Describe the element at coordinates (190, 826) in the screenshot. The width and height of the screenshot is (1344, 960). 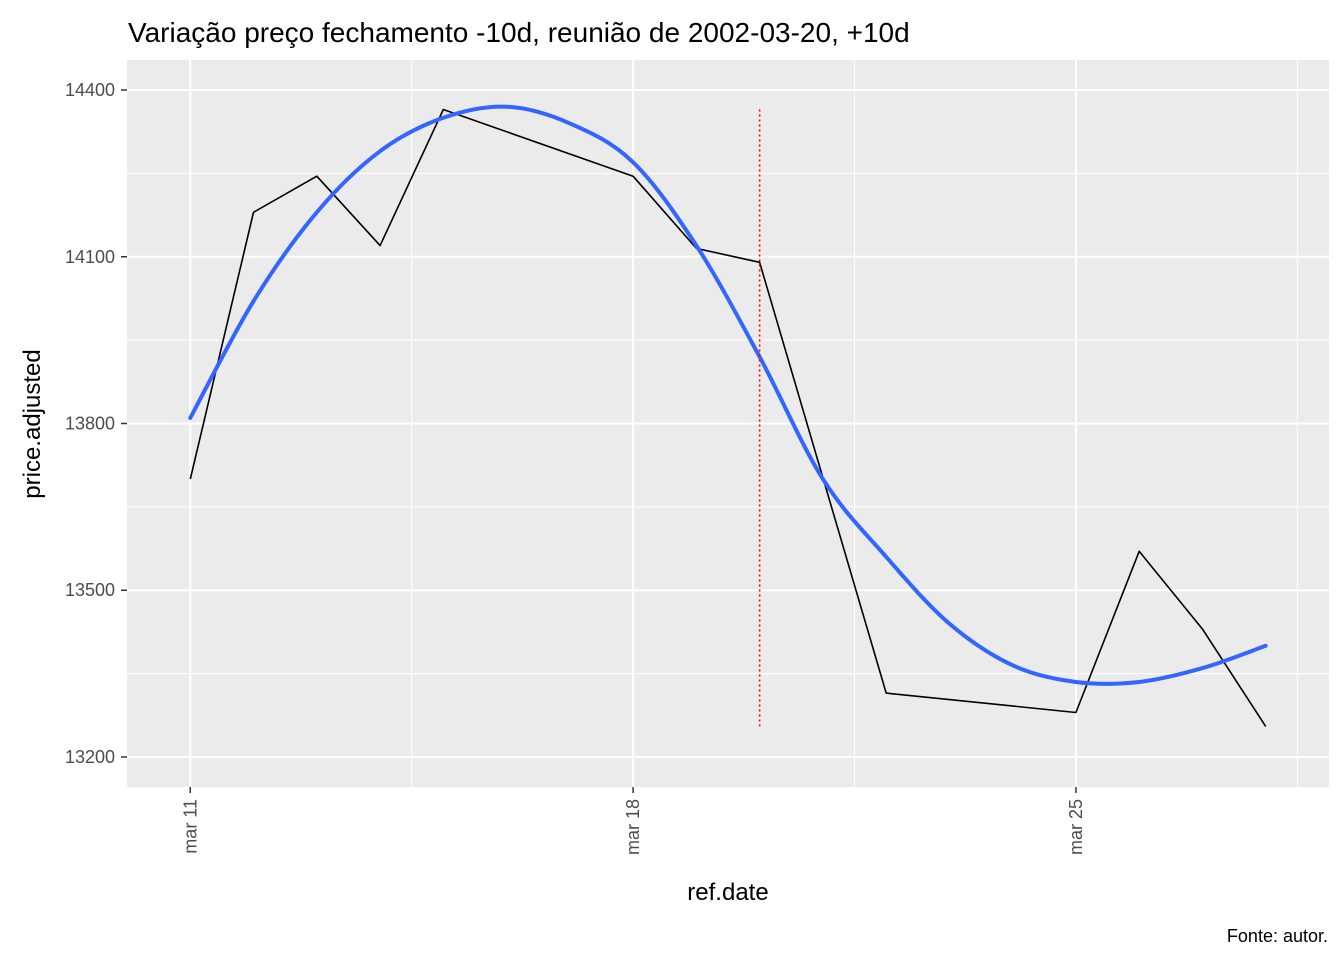
I see `x-tick-label: mar 11` at that location.